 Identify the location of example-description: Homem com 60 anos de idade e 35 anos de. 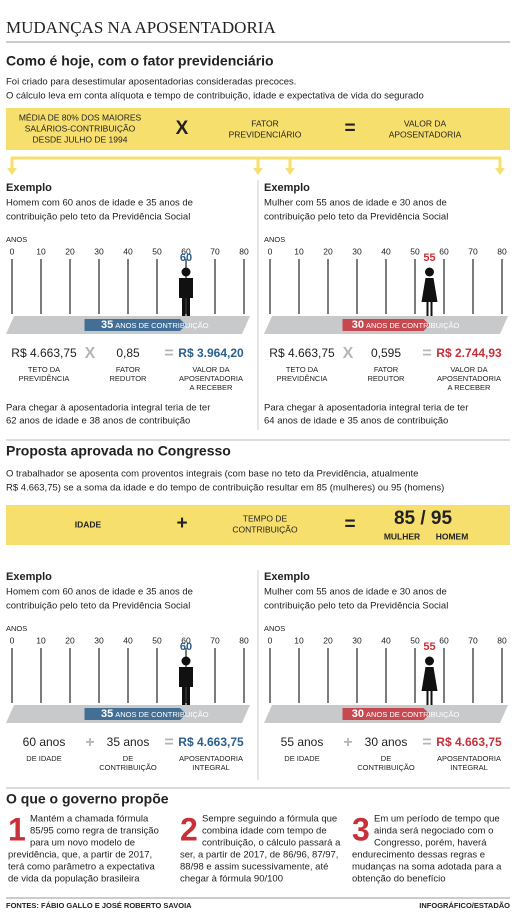
(99, 592).